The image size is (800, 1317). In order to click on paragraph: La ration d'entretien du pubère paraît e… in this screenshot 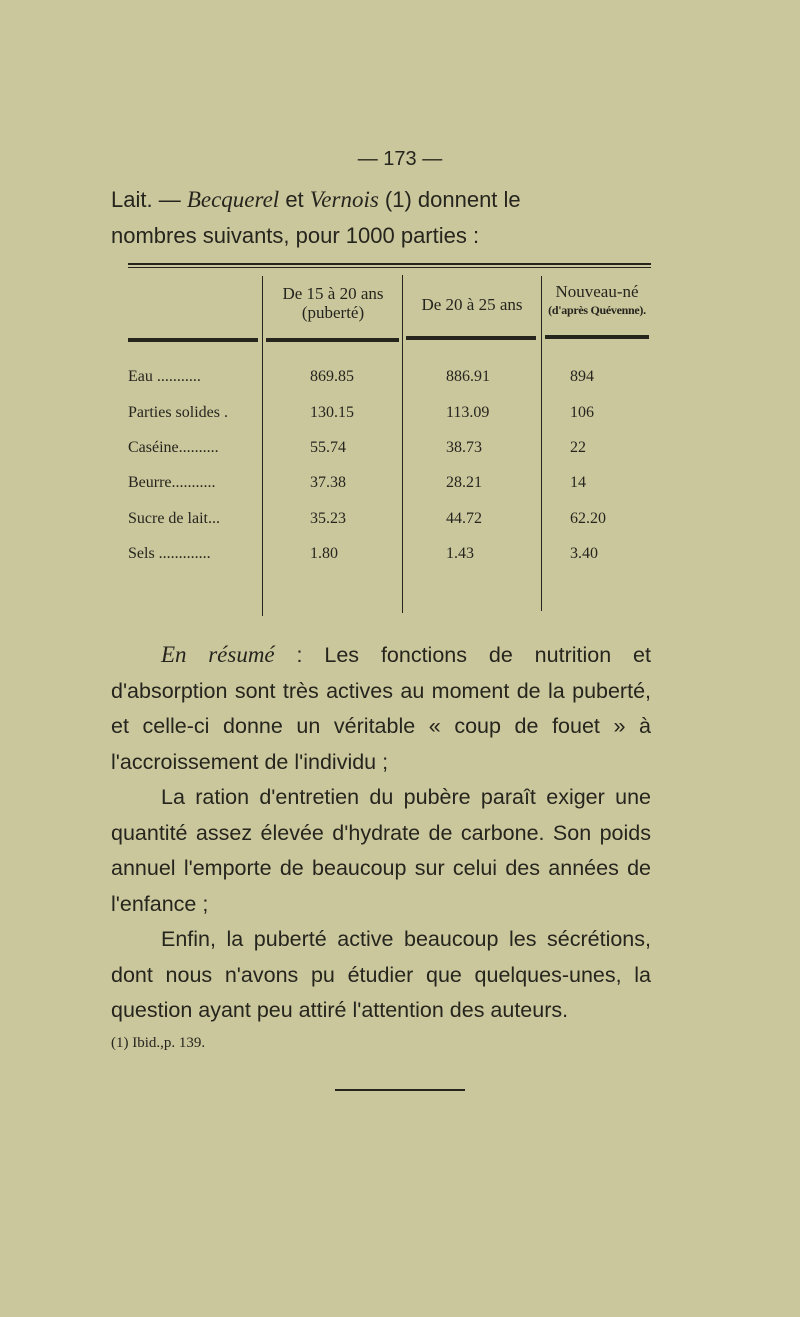, I will do `click(381, 850)`.